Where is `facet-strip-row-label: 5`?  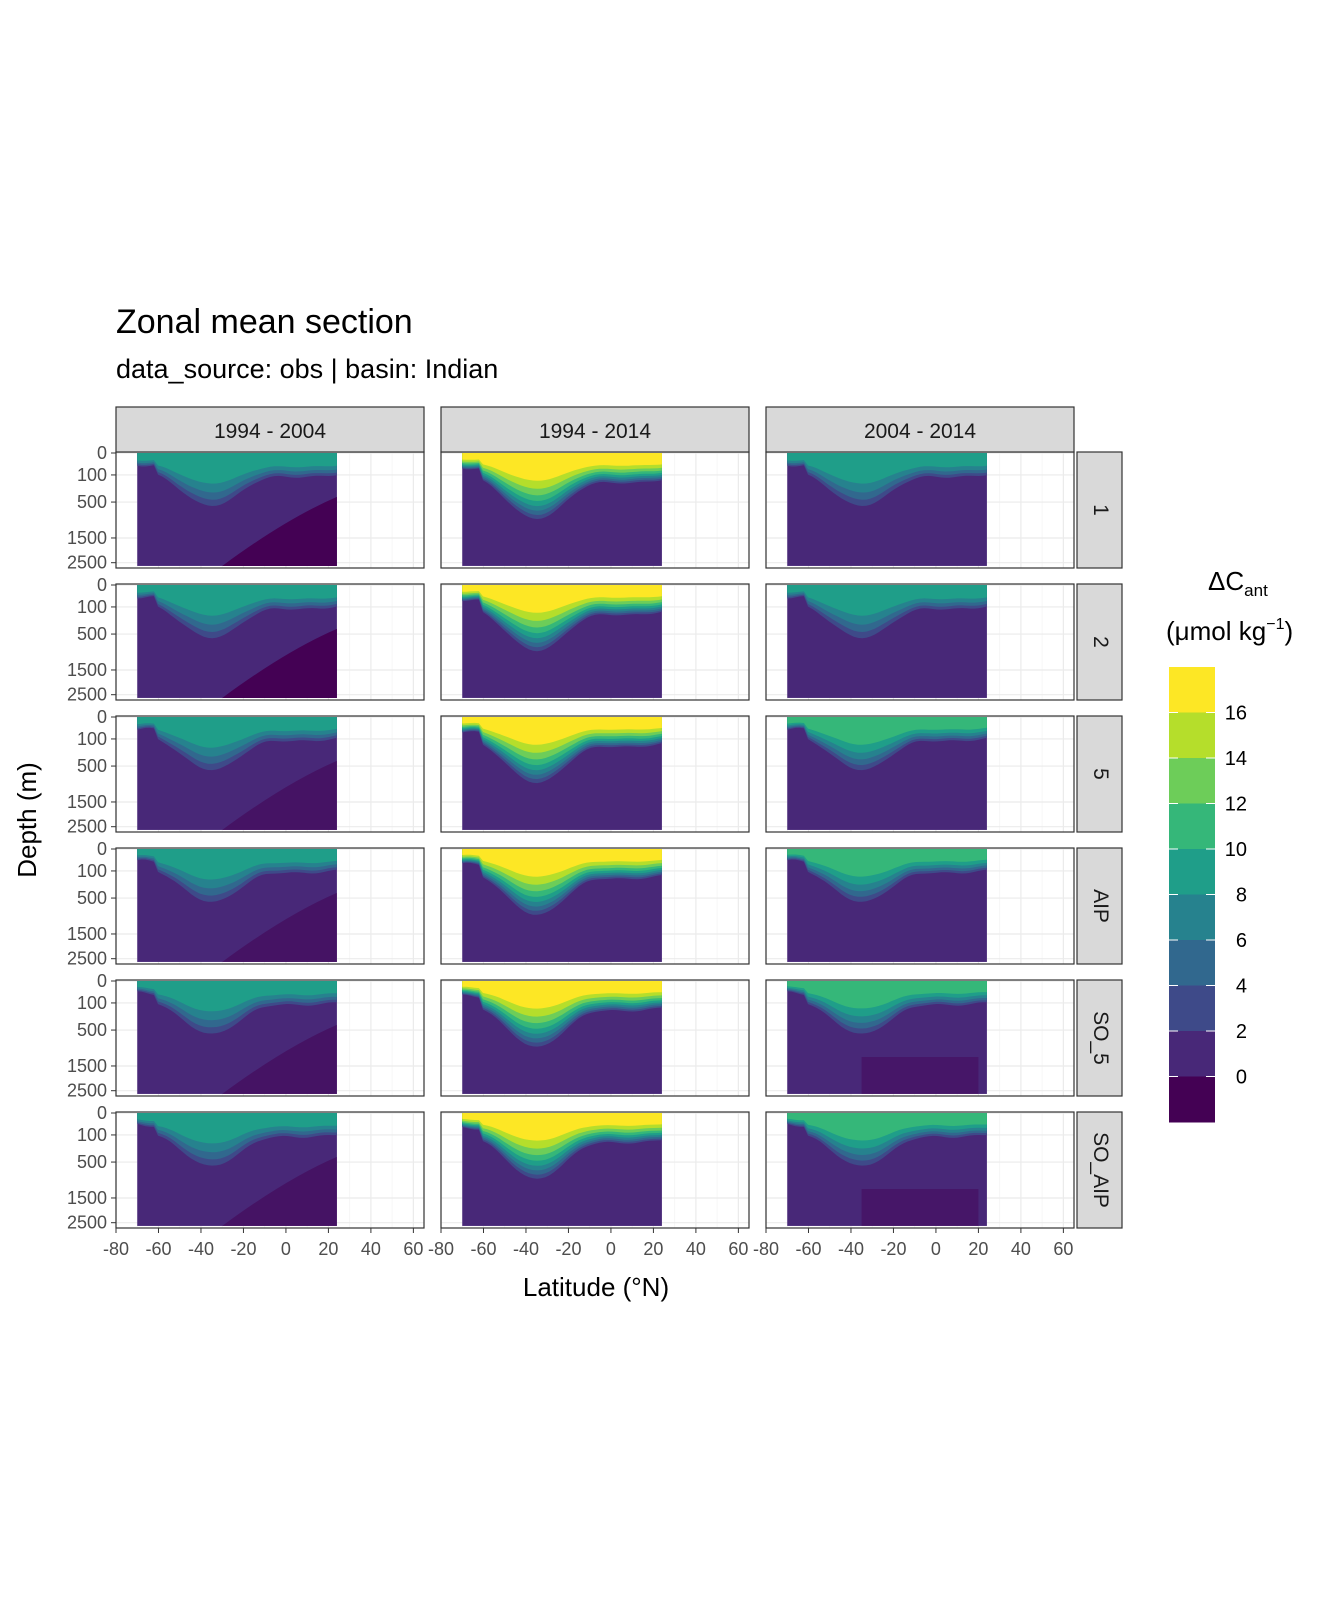 facet-strip-row-label: 5 is located at coordinates (1100, 774).